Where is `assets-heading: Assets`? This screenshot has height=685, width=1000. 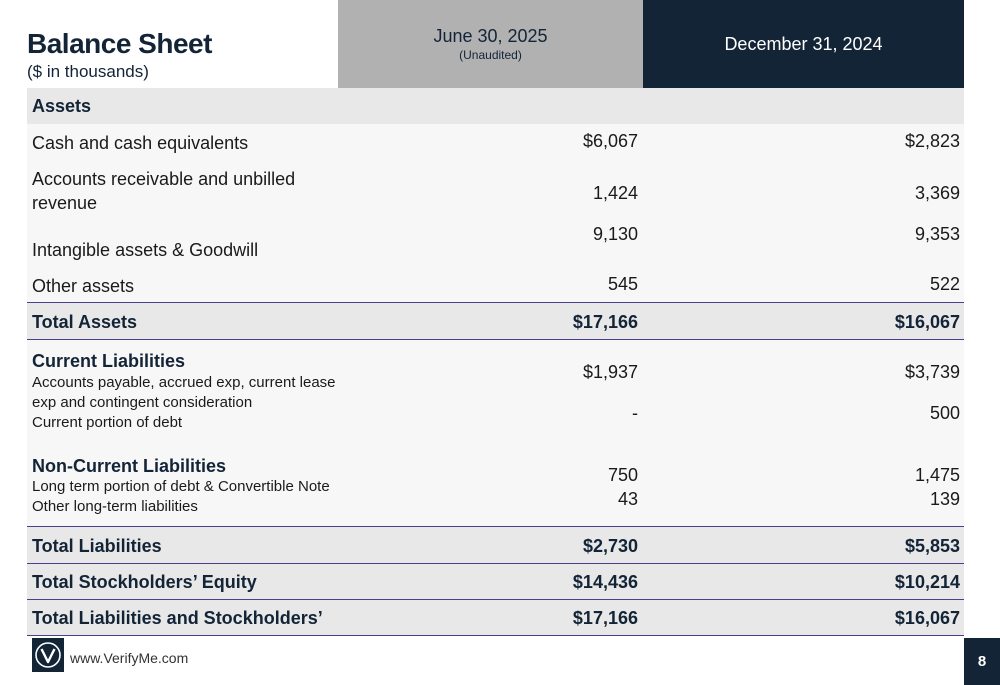 assets-heading: Assets is located at coordinates (62, 106).